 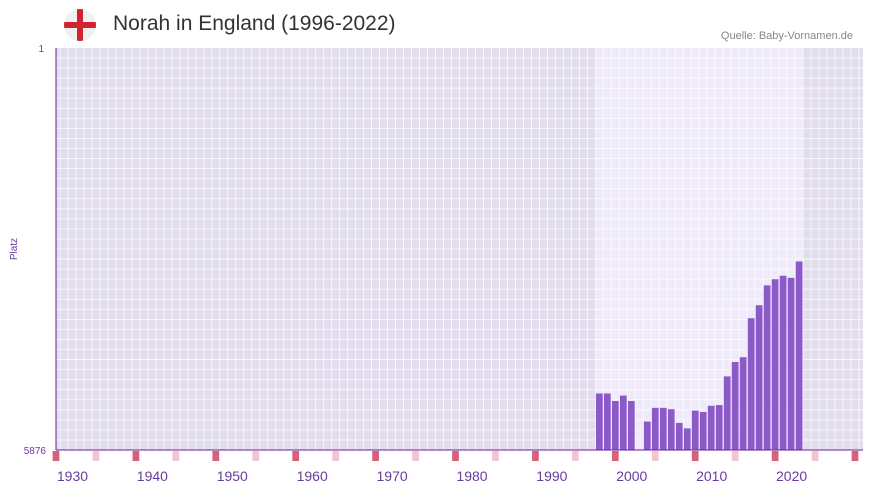 What do you see at coordinates (471, 476) in the screenshot?
I see `x-tick-label: 1980` at bounding box center [471, 476].